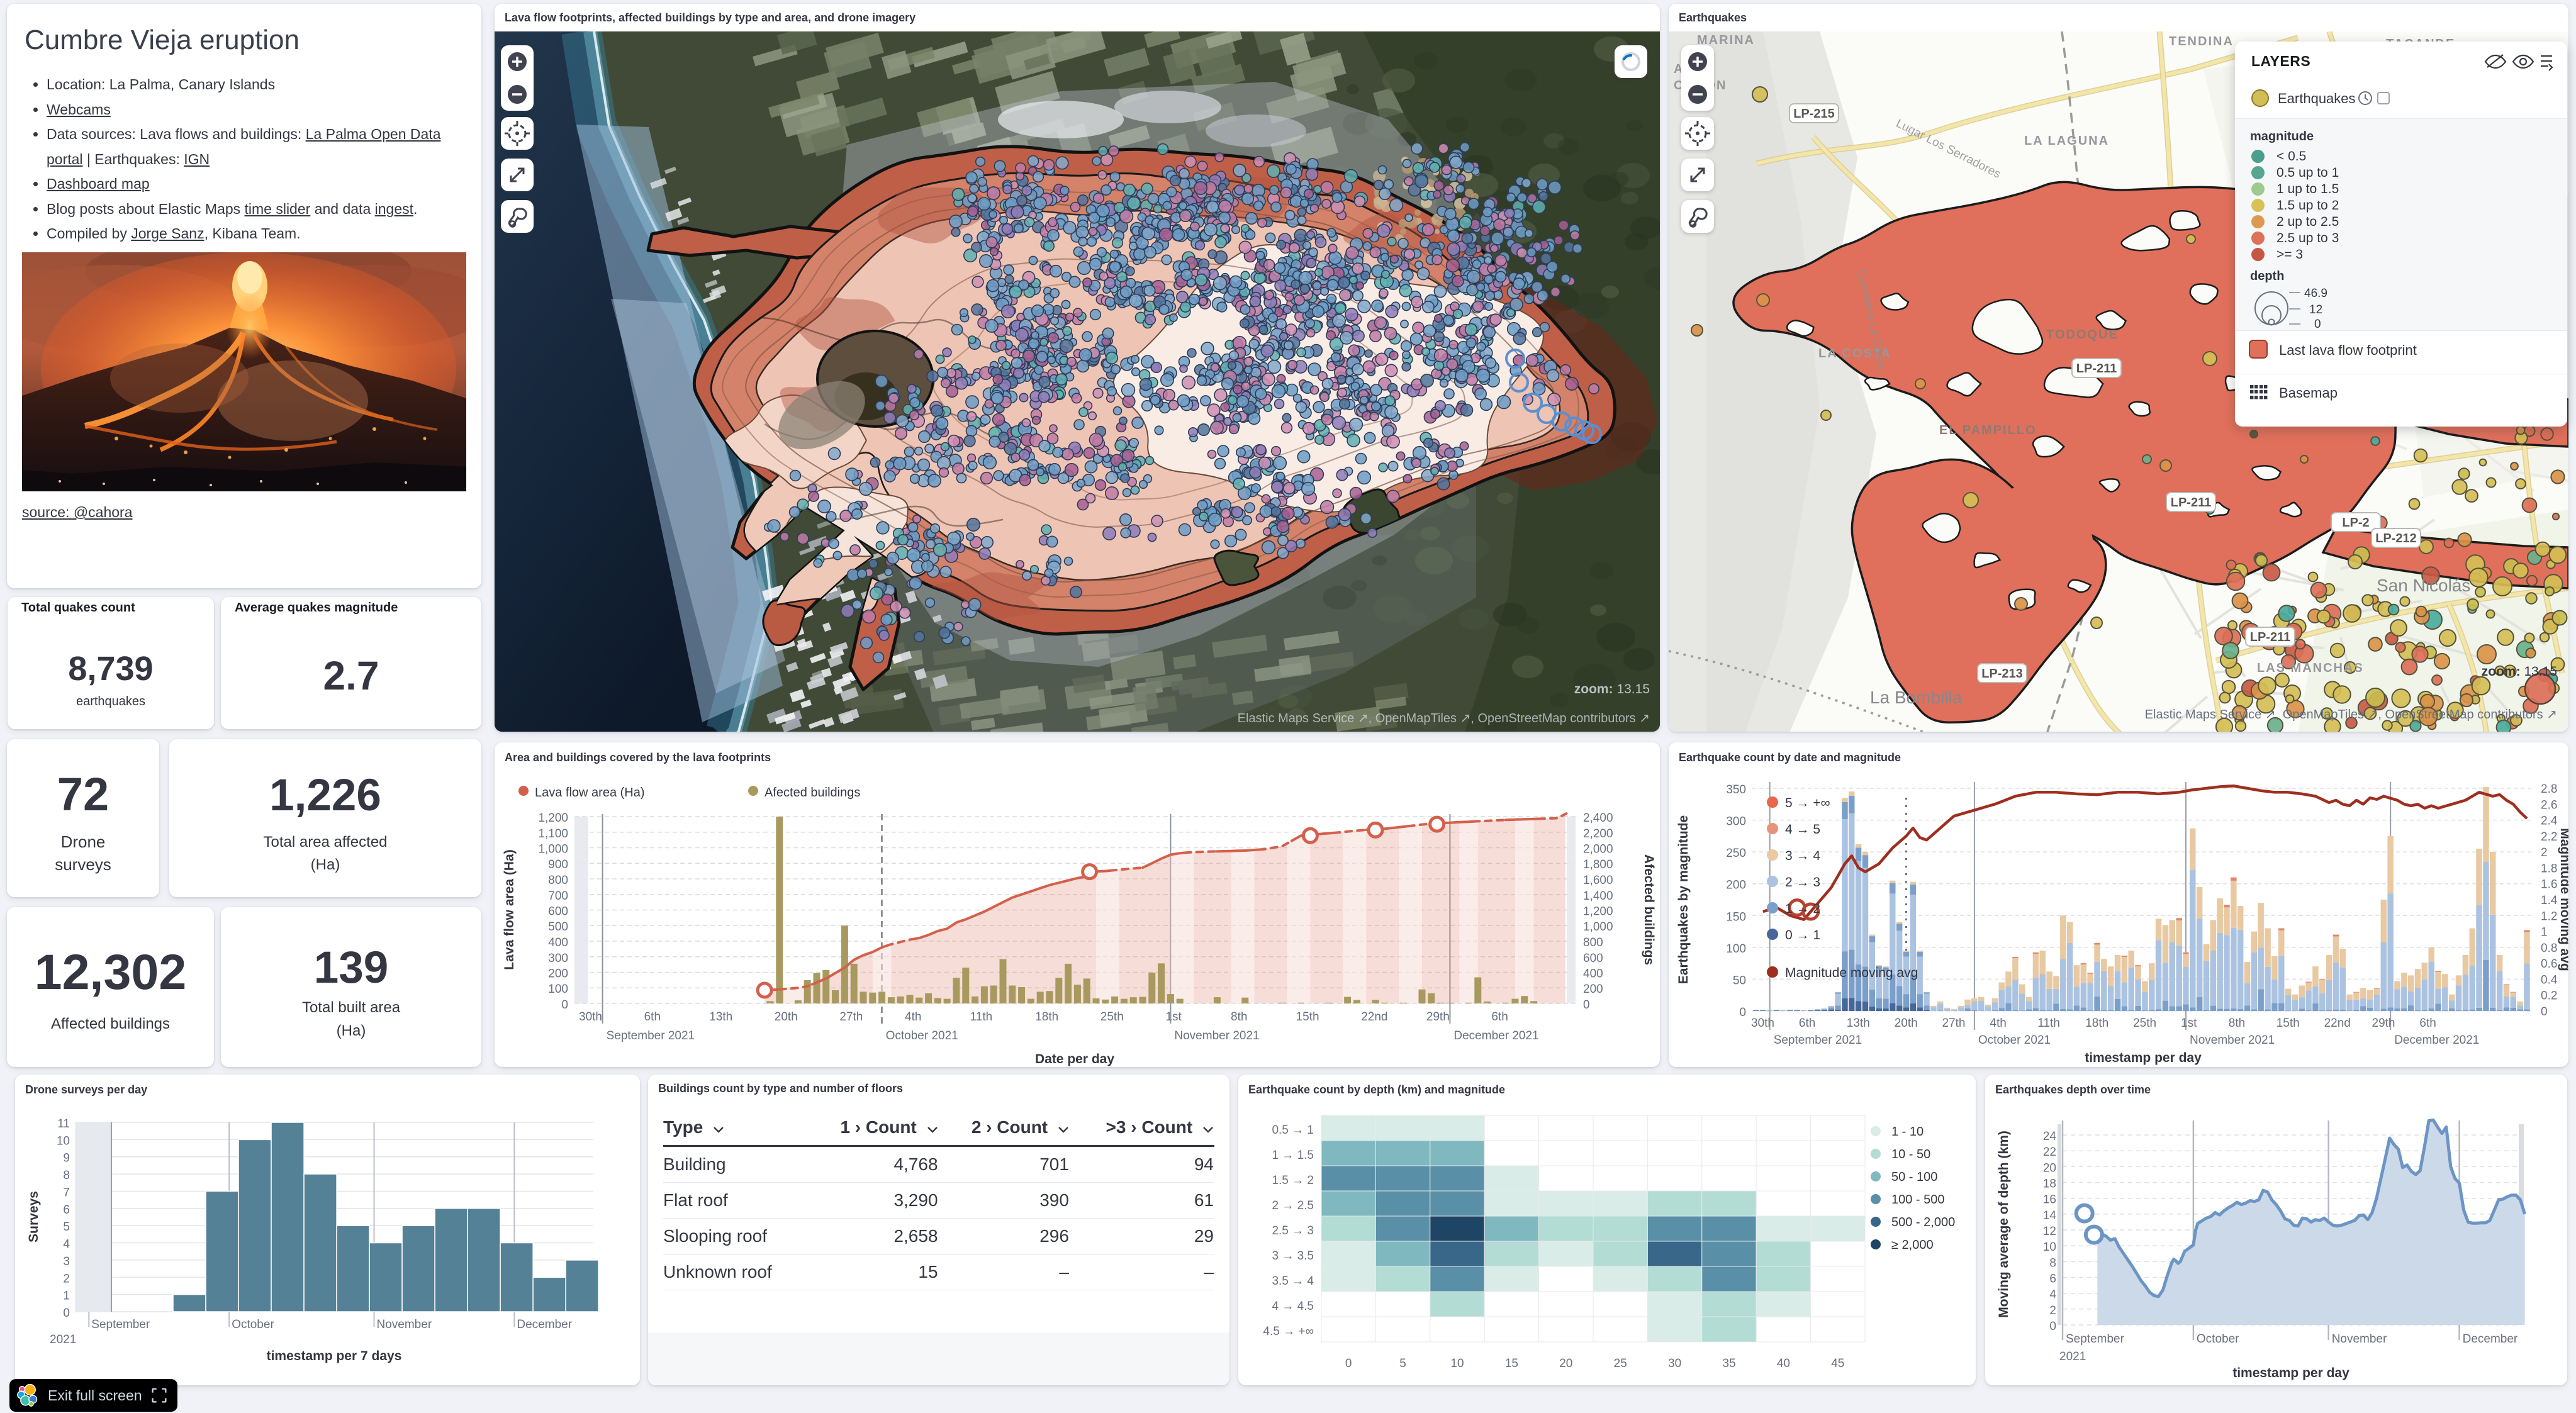  I want to click on svg-text: Earthquakes by magnitude, so click(1683, 899).